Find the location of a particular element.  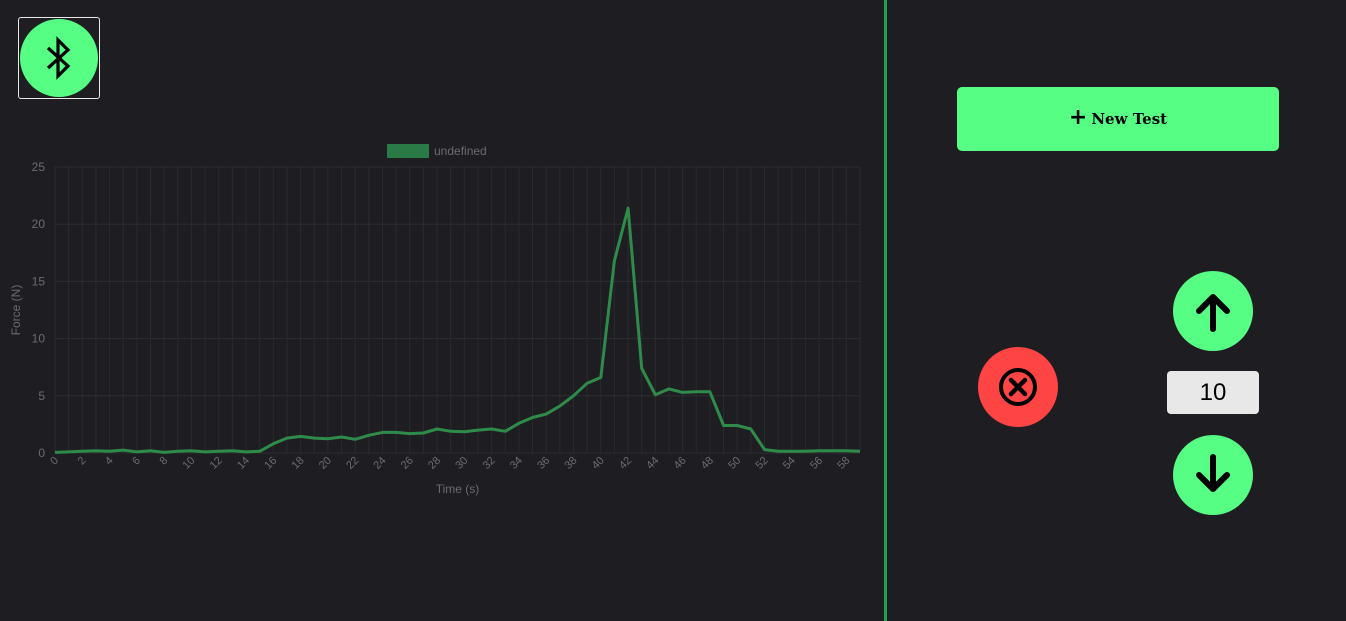

x-tick-label: 18 is located at coordinates (298, 463).